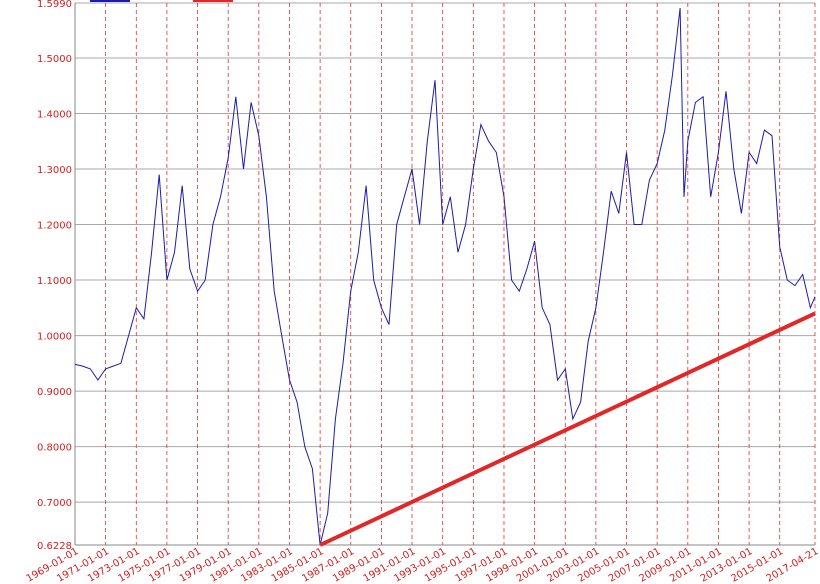  What do you see at coordinates (54, 281) in the screenshot?
I see `y-tick-label: 1.1000` at bounding box center [54, 281].